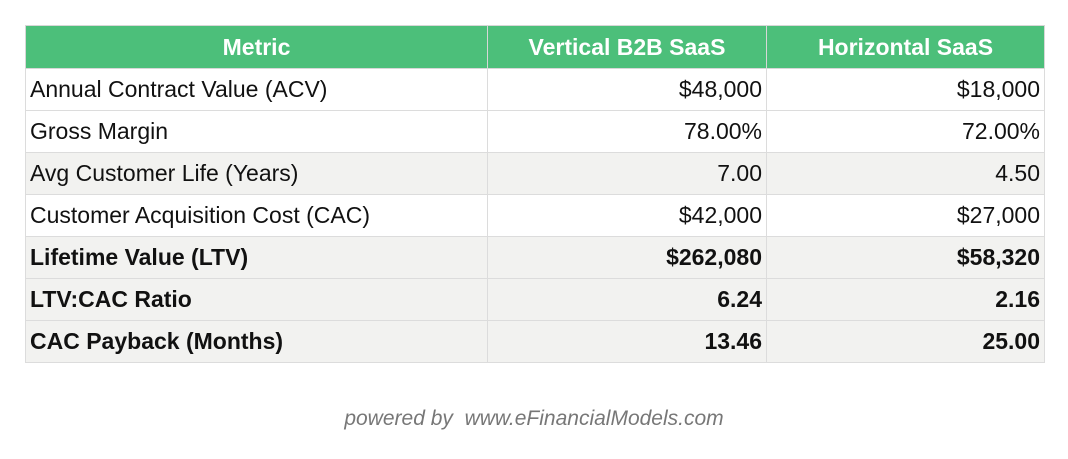 This screenshot has height=459, width=1068. Describe the element at coordinates (905, 47) in the screenshot. I see `header-horizontal-saas: Horizontal SaaS` at that location.